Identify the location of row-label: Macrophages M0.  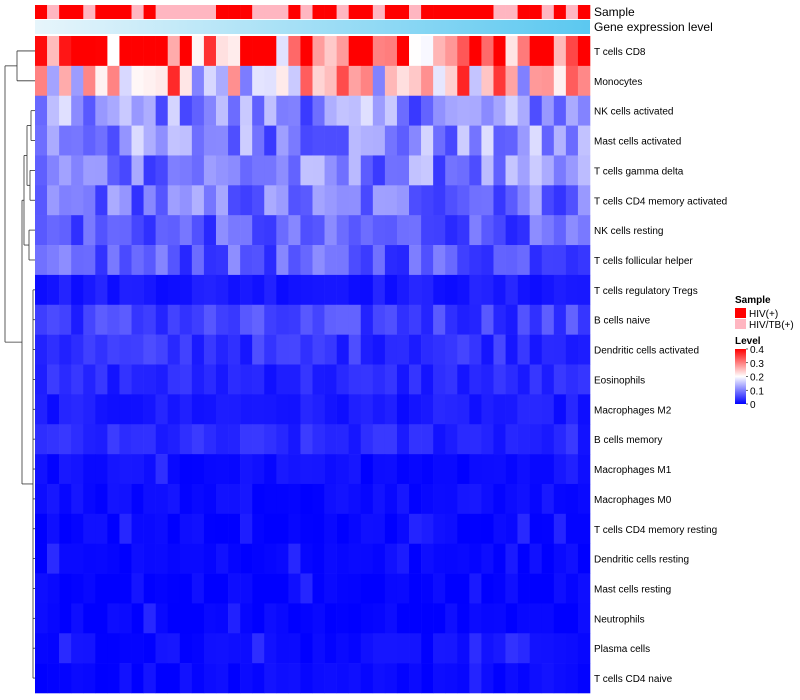
(633, 500).